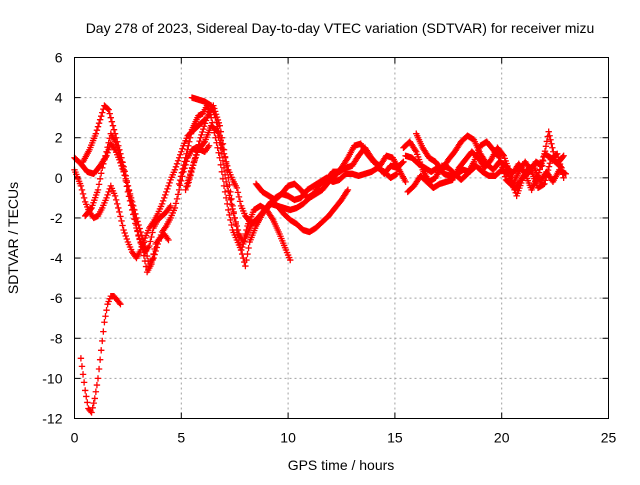  What do you see at coordinates (56, 258) in the screenshot?
I see `y-tick-label: -4` at bounding box center [56, 258].